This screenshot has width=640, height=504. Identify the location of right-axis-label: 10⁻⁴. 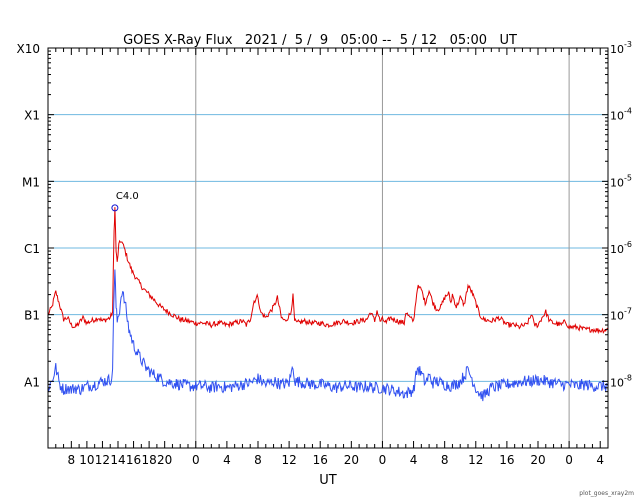
(621, 115).